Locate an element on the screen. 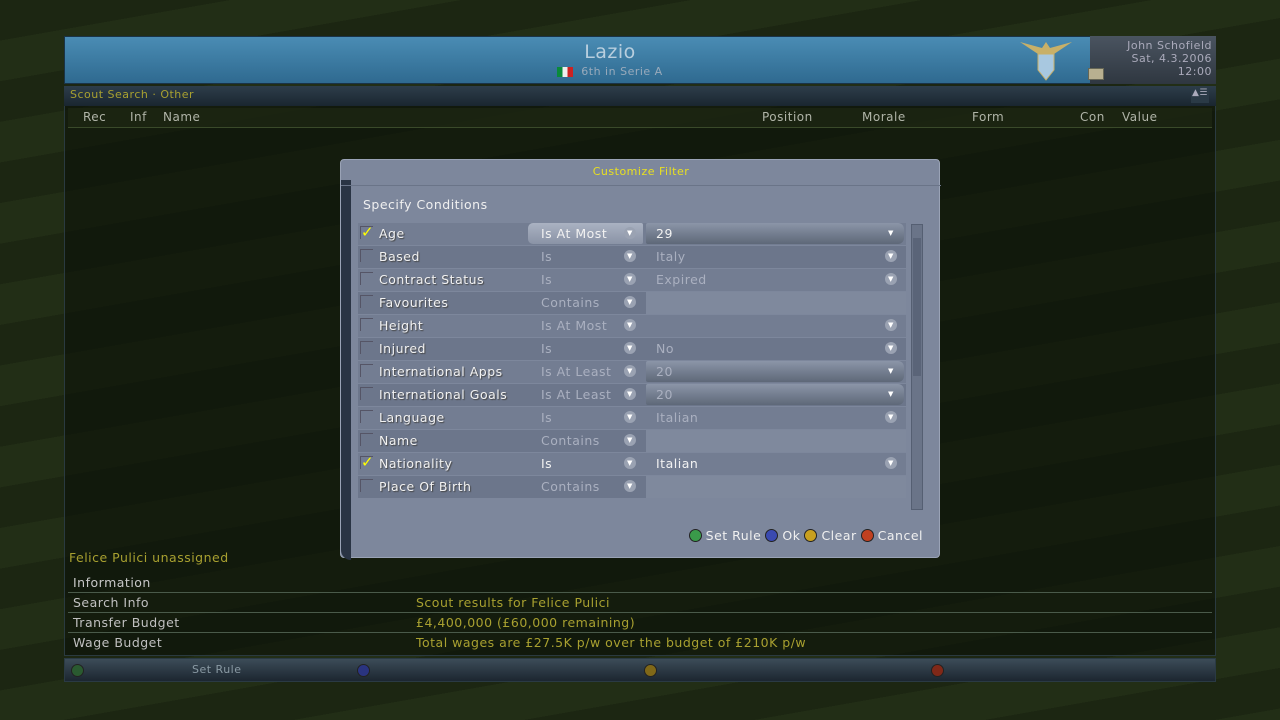  column-rec: Rec is located at coordinates (95, 117).